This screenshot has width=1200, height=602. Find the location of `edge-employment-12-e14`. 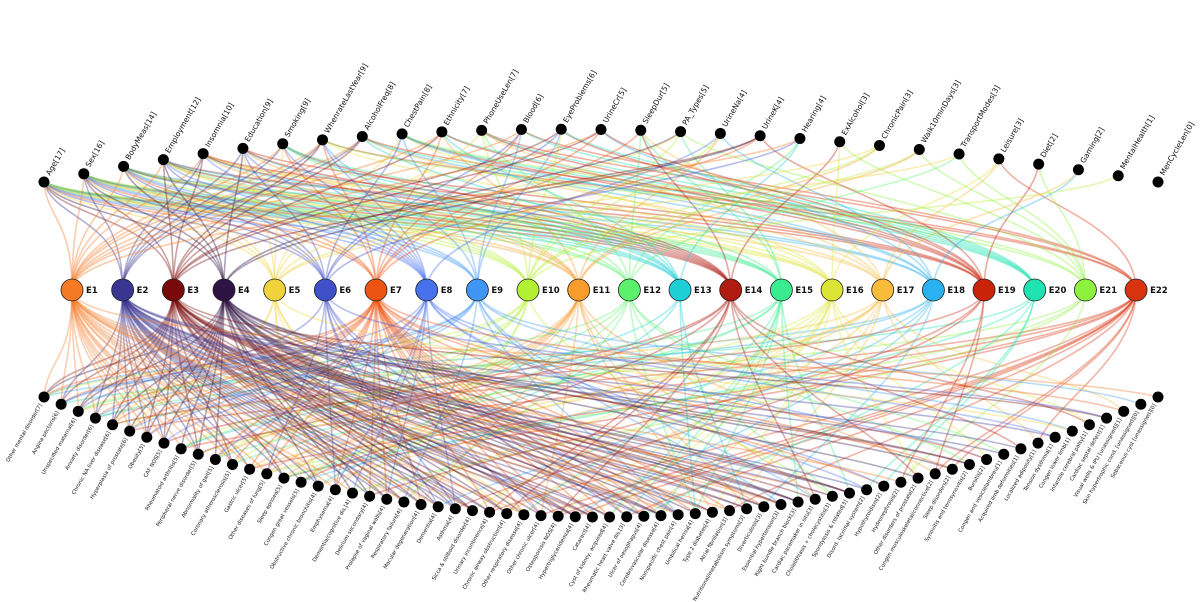

edge-employment-12-e14 is located at coordinates (447, 224).